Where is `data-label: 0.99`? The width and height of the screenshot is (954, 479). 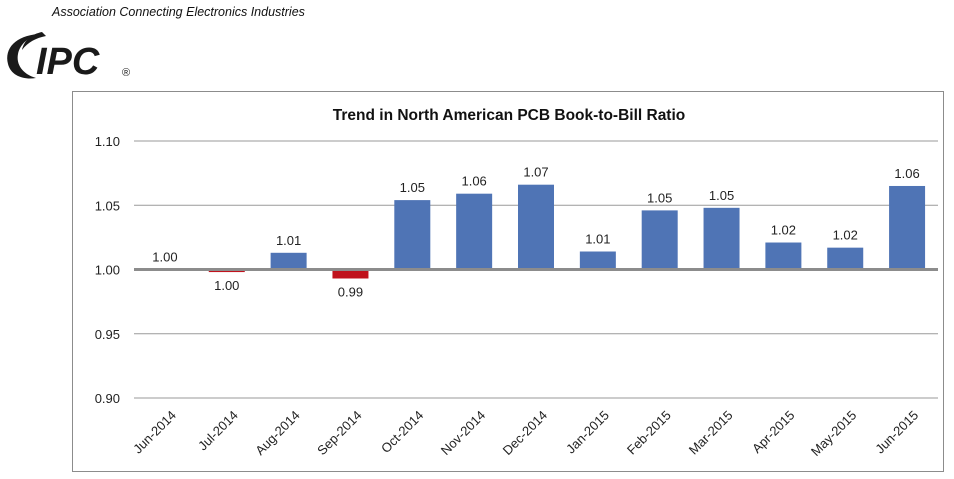
data-label: 0.99 is located at coordinates (350, 291).